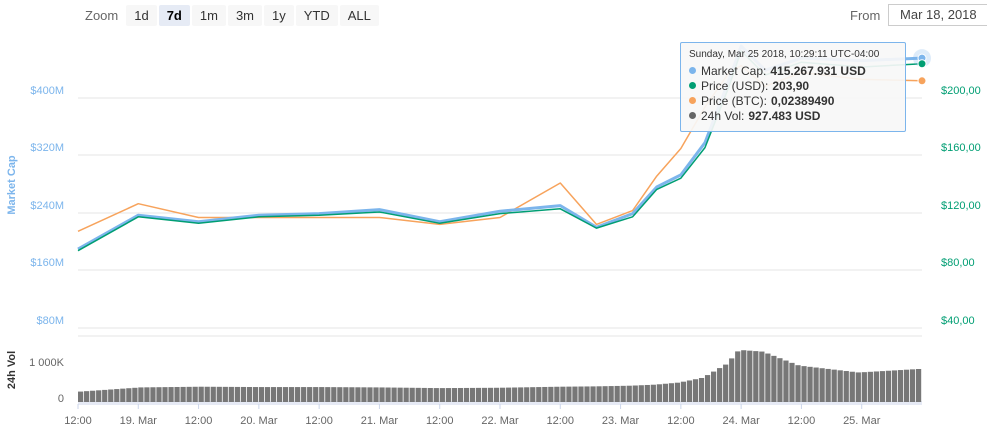 This screenshot has height=438, width=987. Describe the element at coordinates (50, 321) in the screenshot. I see `left-tick-label: $80M` at that location.